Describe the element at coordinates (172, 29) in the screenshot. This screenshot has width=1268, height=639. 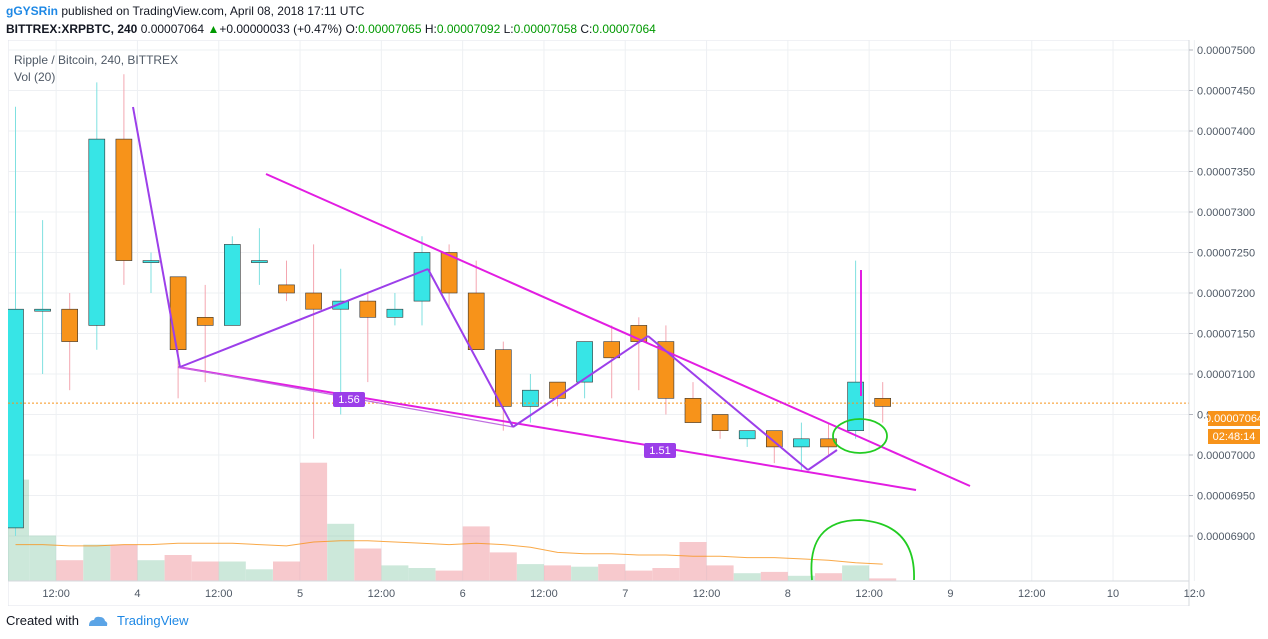
I see `last-price: 0.00007064` at that location.